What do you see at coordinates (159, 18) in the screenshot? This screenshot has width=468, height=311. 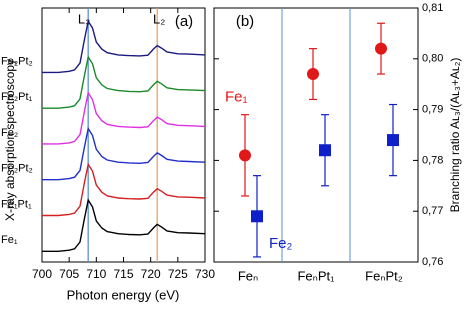 I see `edge-label: L₂` at bounding box center [159, 18].